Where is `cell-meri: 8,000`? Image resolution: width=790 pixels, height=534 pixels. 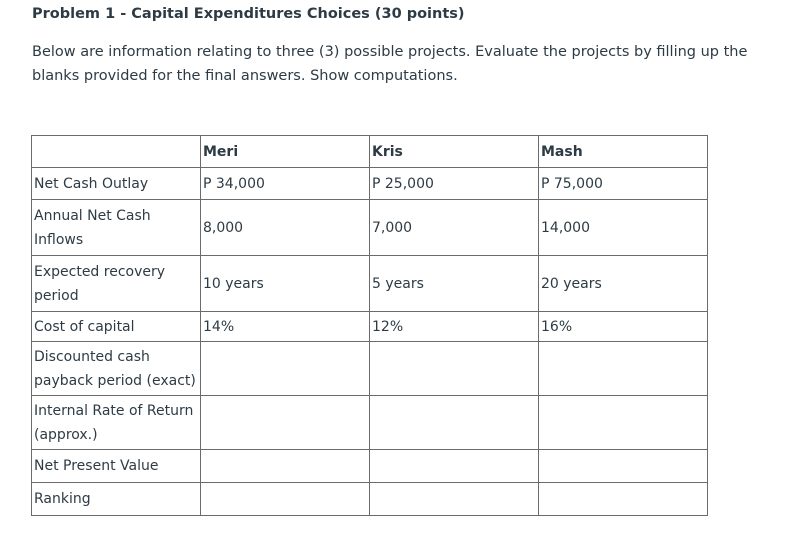 cell-meri: 8,000 is located at coordinates (285, 227).